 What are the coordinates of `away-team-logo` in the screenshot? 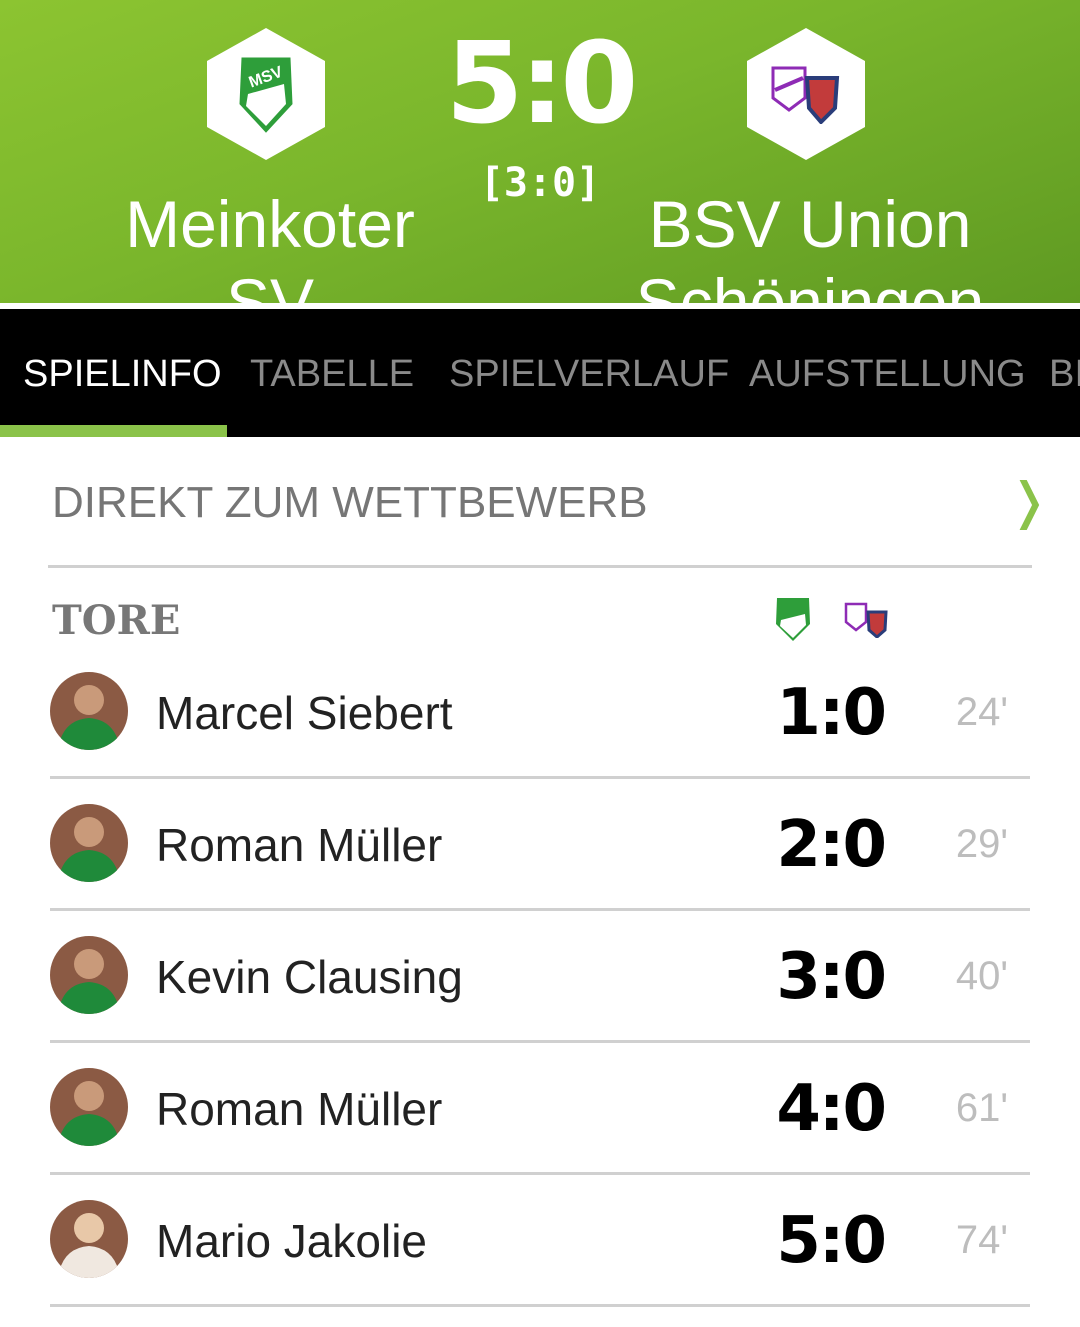 It's located at (806, 94).